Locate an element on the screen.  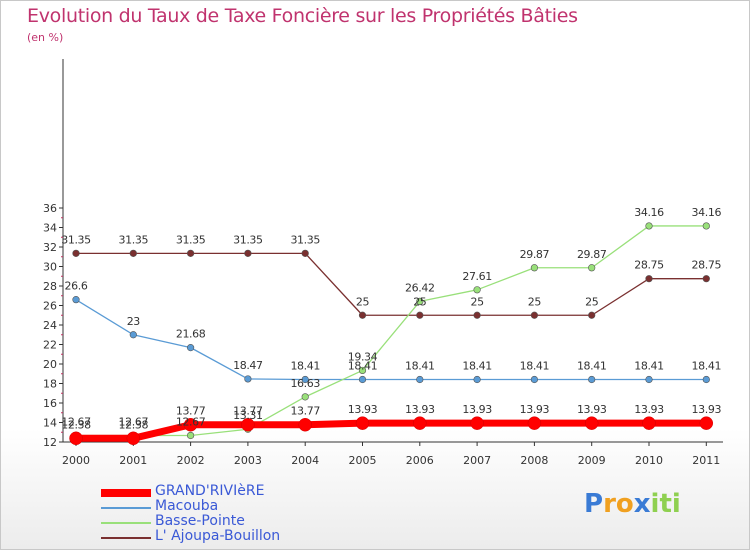
data-label: 21.68 is located at coordinates (191, 334).